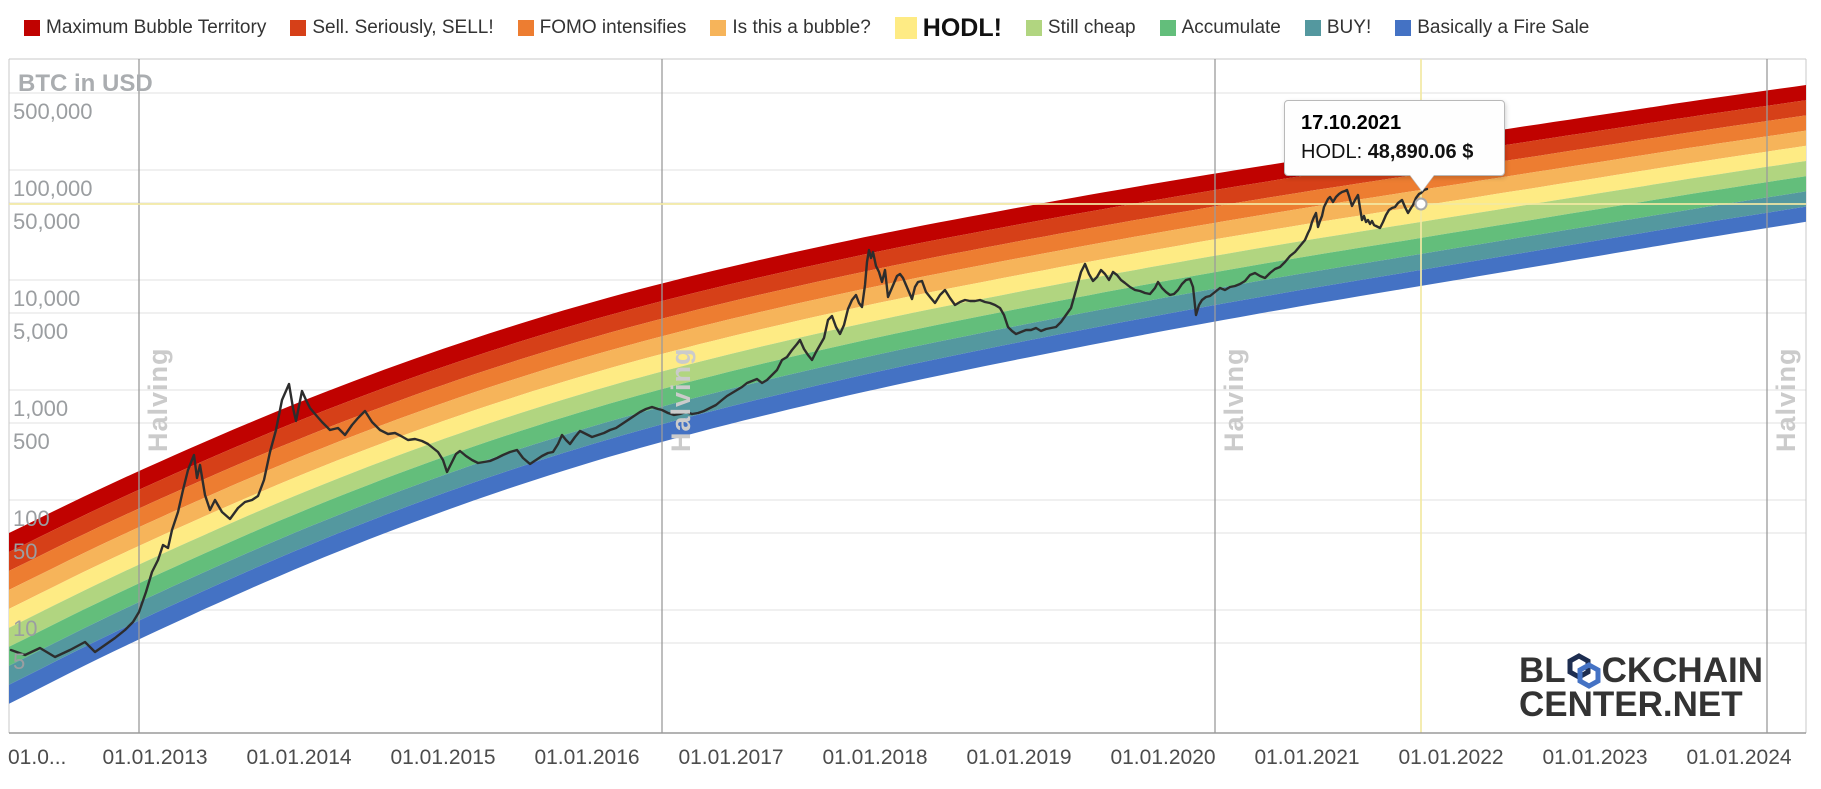 This screenshot has width=1821, height=789. I want to click on logo-blockchaincenter: BL CKCHAIN CENTER.NET, so click(1640, 688).